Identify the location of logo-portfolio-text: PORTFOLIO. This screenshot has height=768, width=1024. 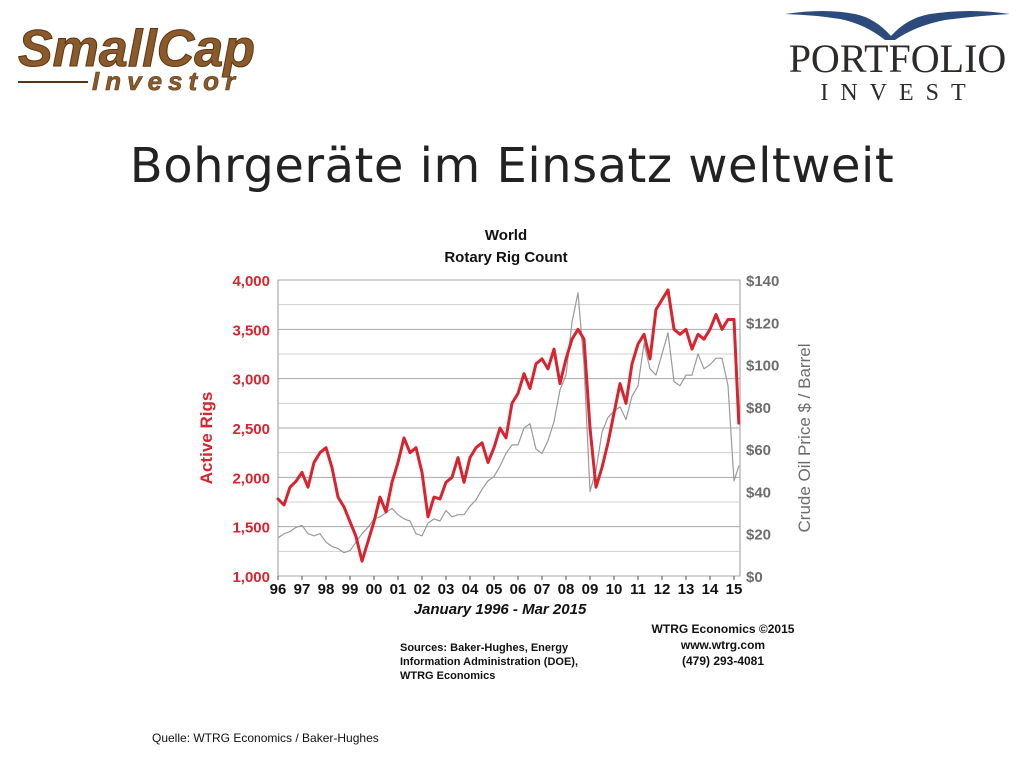
(898, 58).